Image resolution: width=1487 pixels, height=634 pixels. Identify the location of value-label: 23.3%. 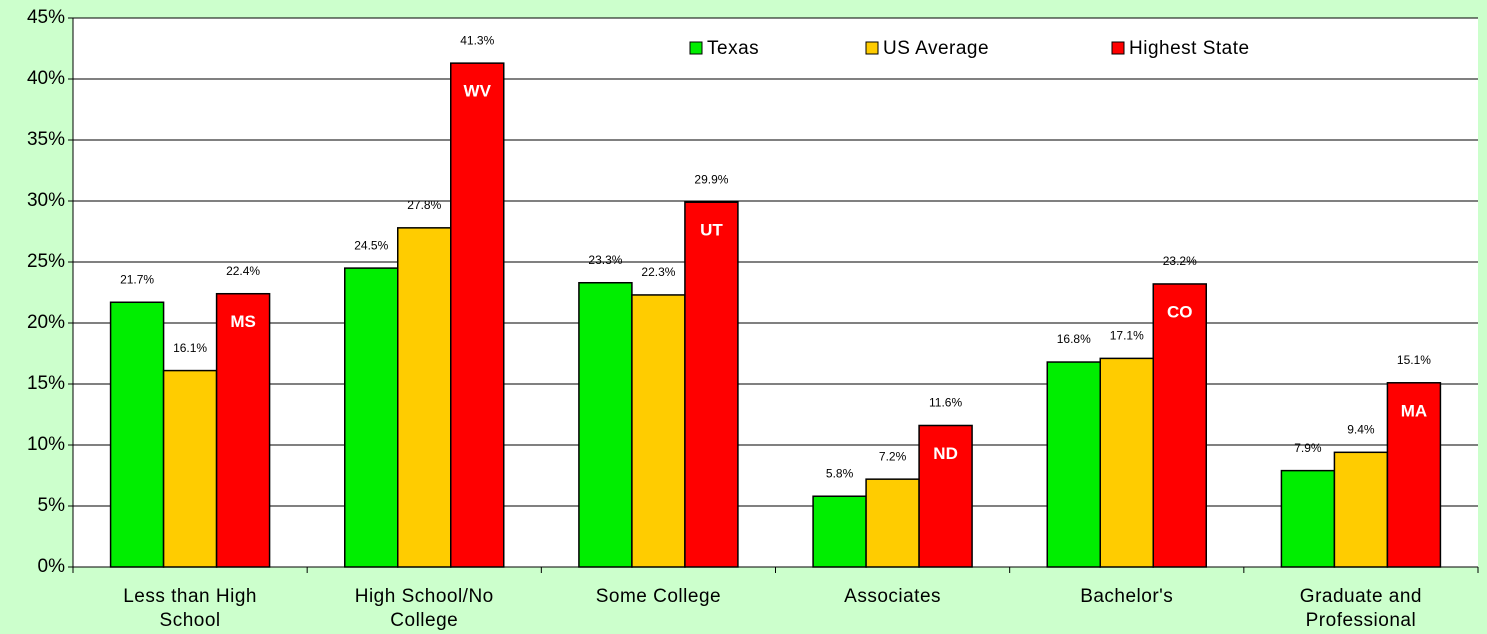
(605, 260).